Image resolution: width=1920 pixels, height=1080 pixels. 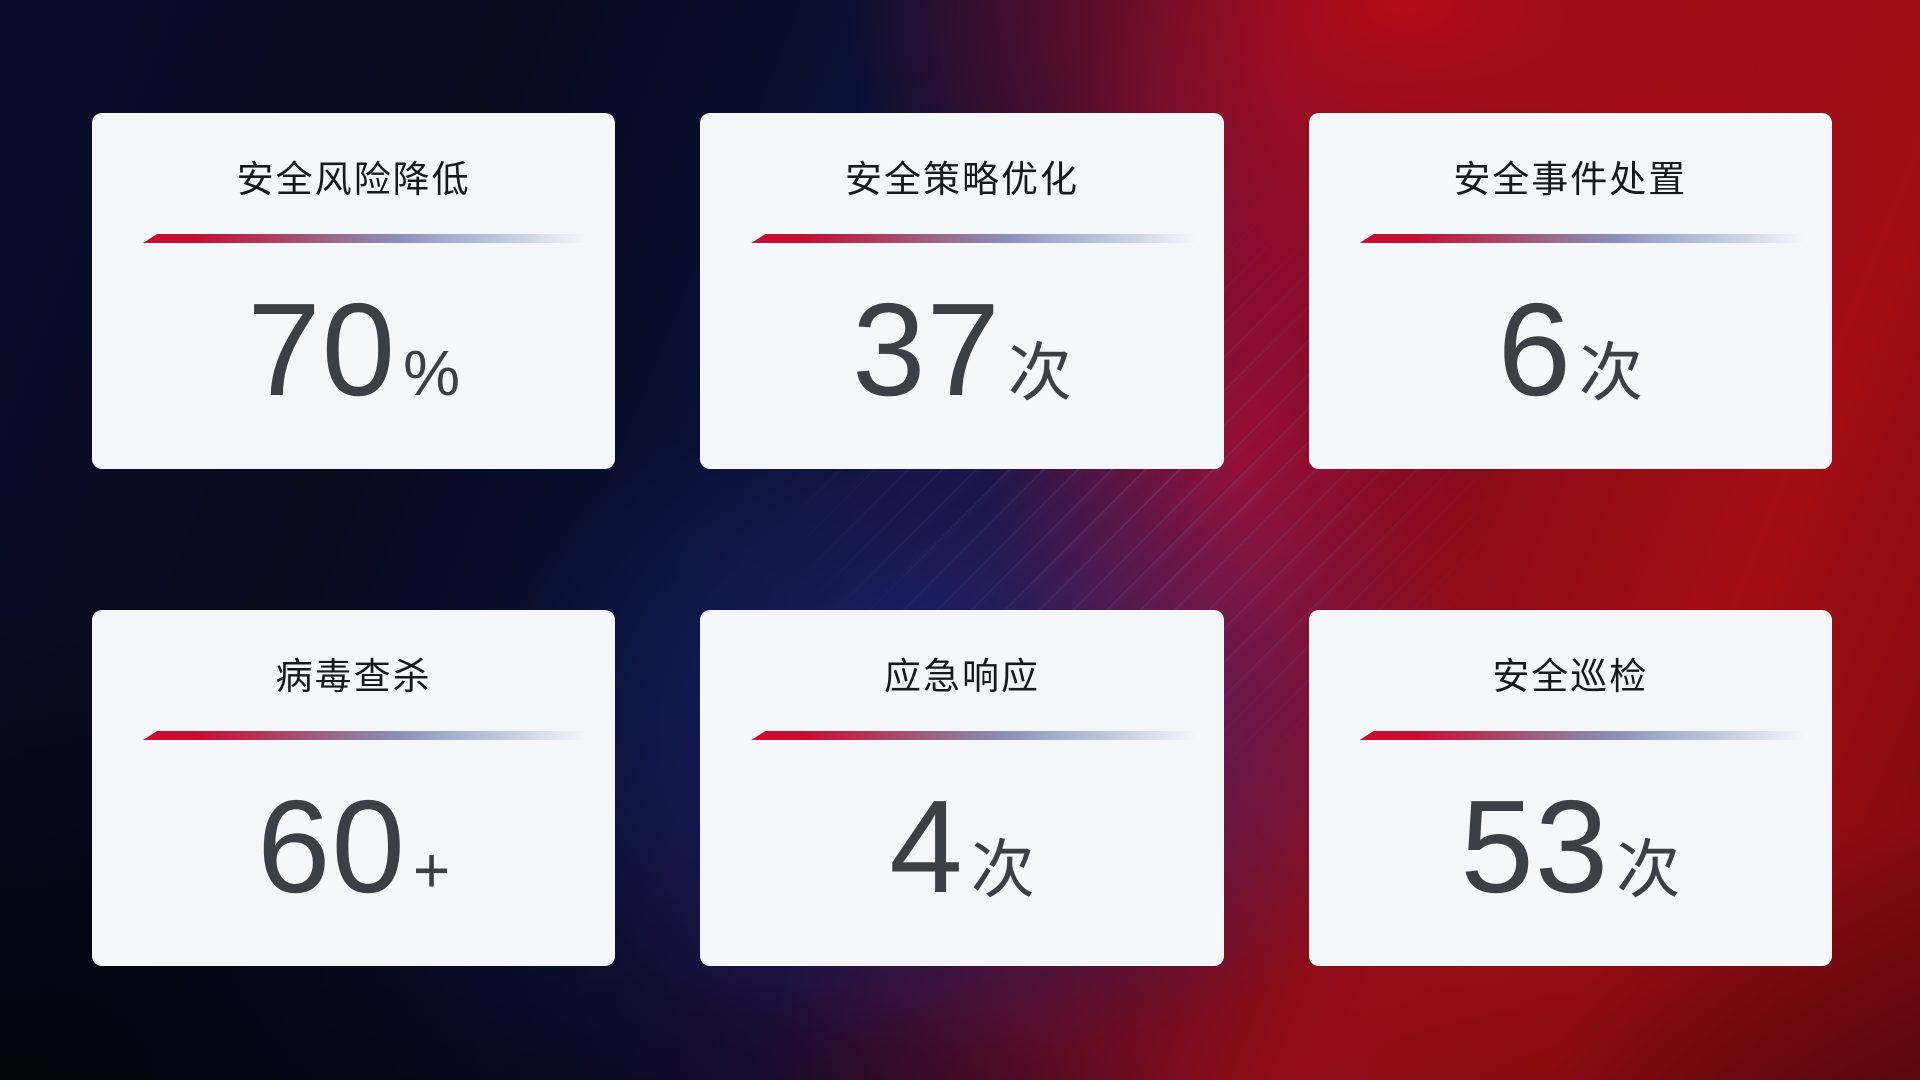 What do you see at coordinates (926, 846) in the screenshot?
I see `stat-value: 4` at bounding box center [926, 846].